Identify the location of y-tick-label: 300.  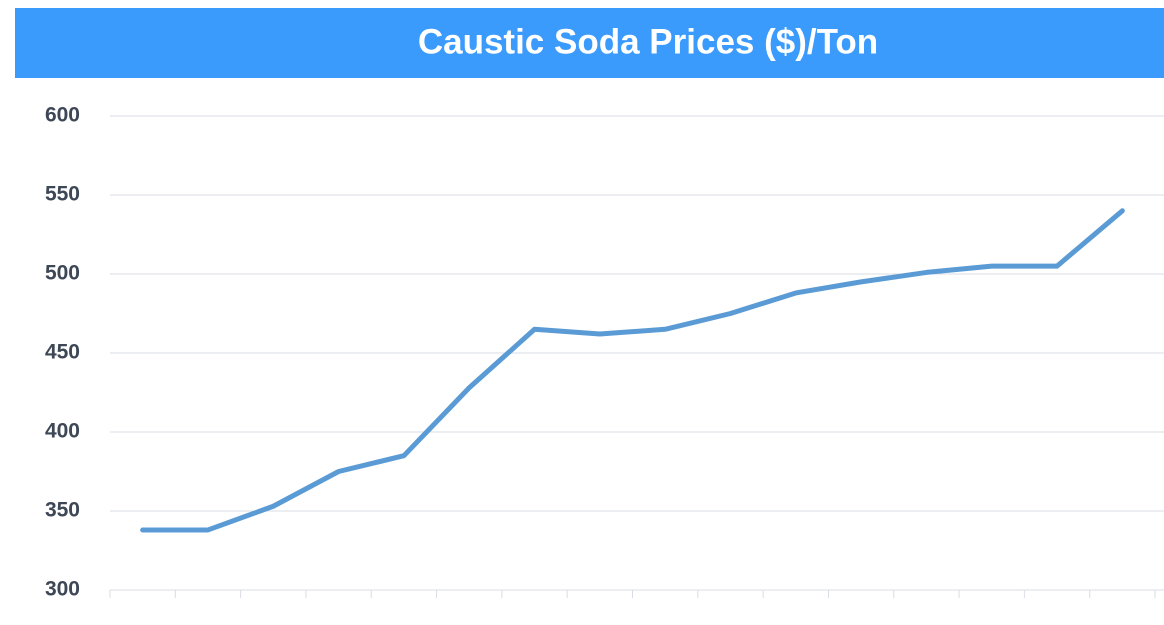
(62, 589).